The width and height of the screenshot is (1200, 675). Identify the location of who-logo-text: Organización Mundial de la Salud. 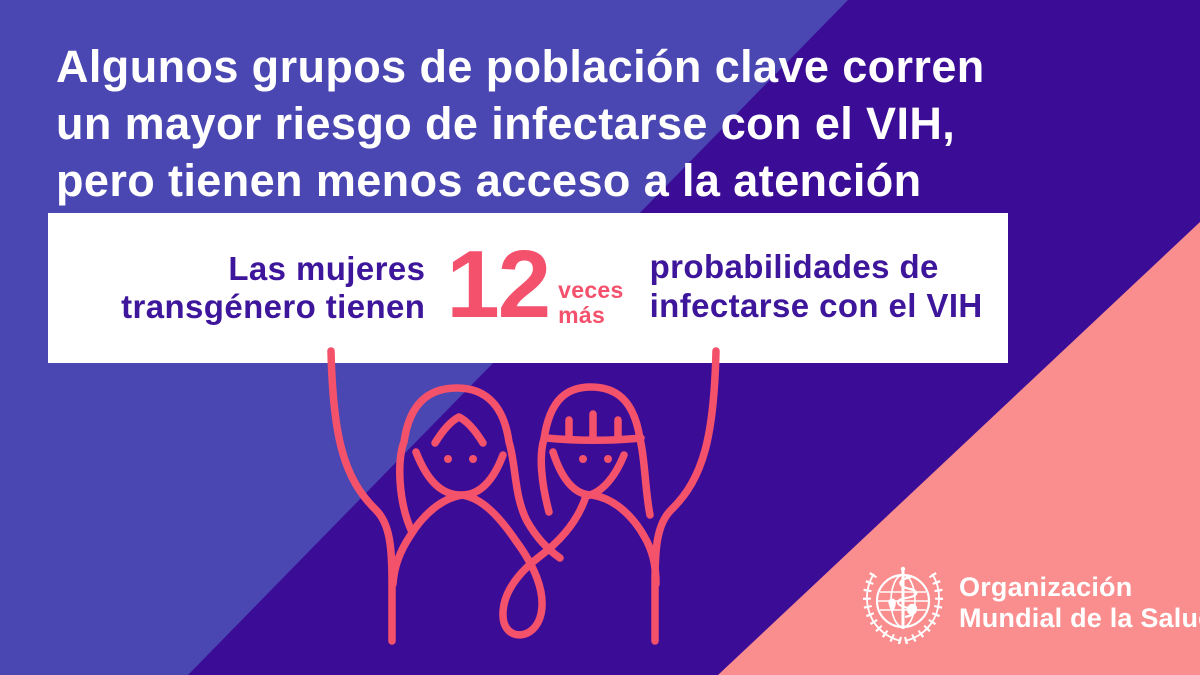
(1079, 603).